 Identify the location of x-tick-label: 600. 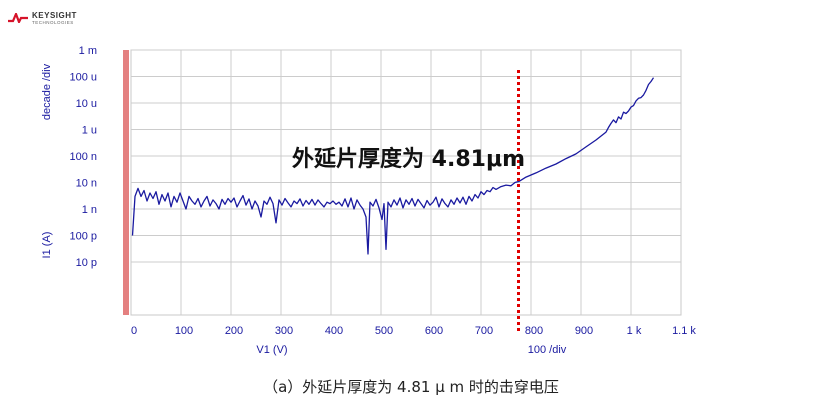
(434, 331).